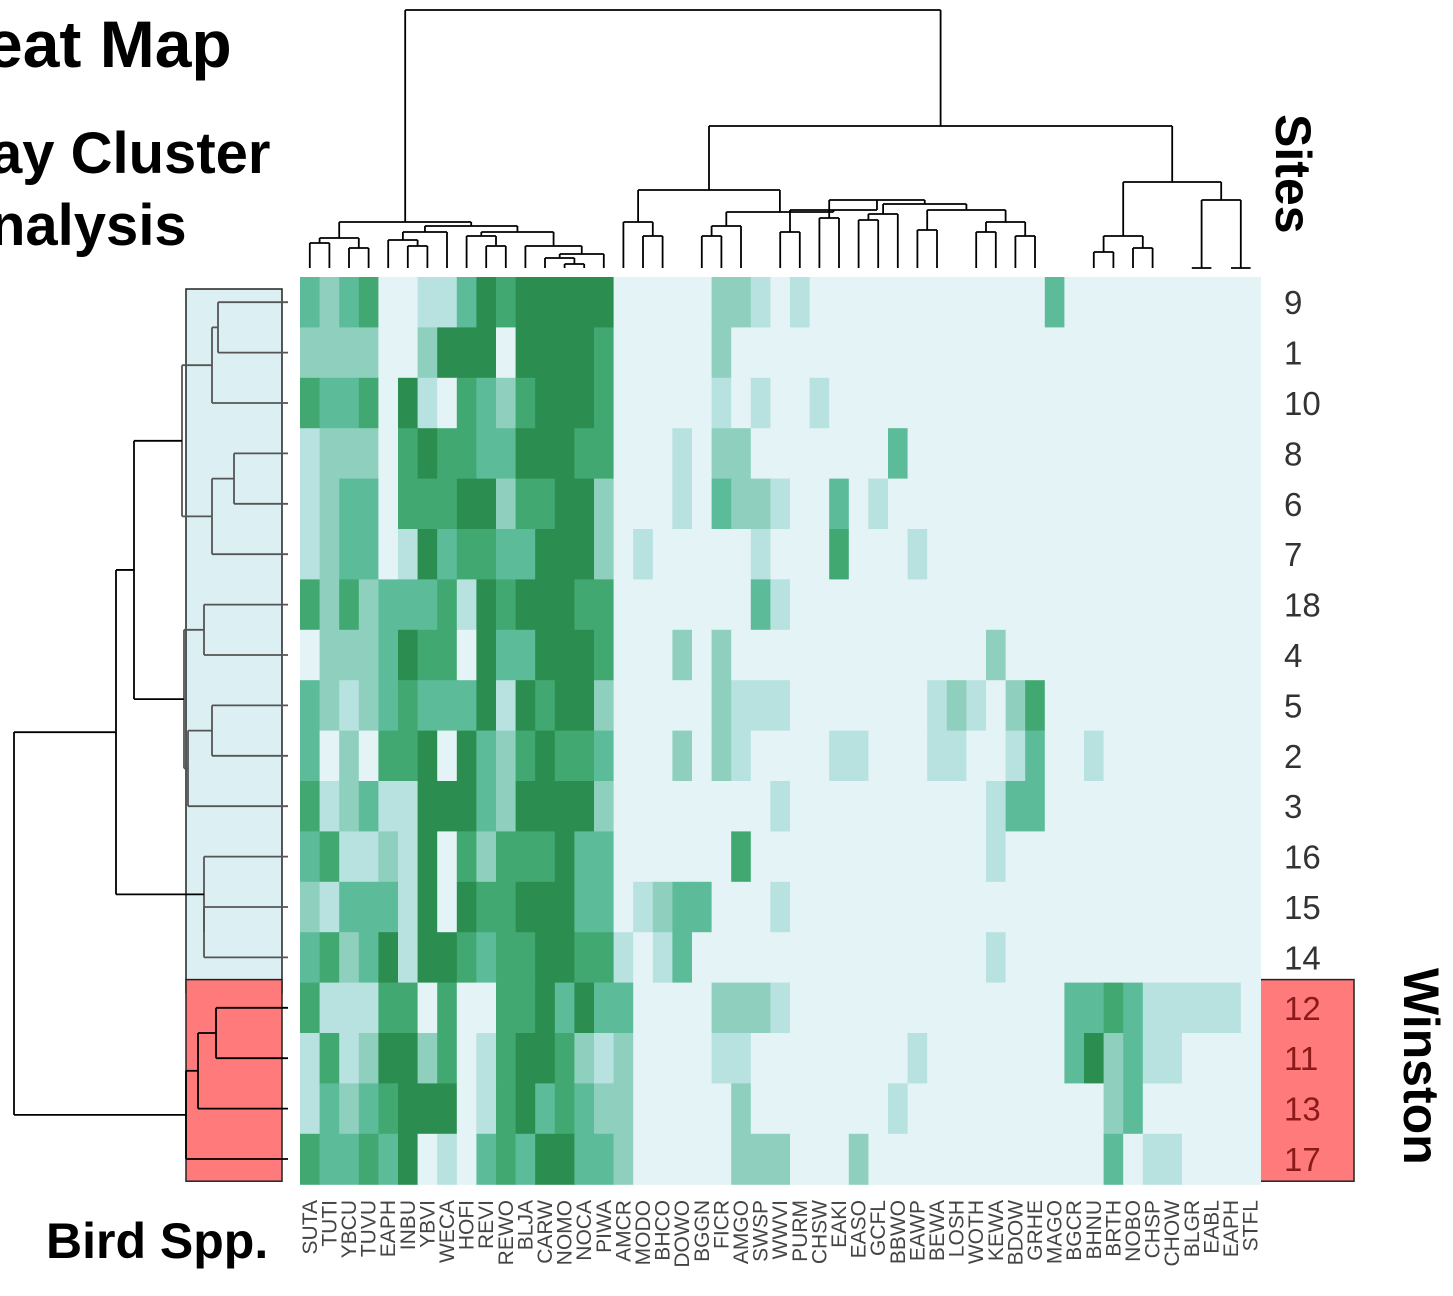  What do you see at coordinates (1035, 1230) in the screenshot?
I see `column-label-species: GRHE` at bounding box center [1035, 1230].